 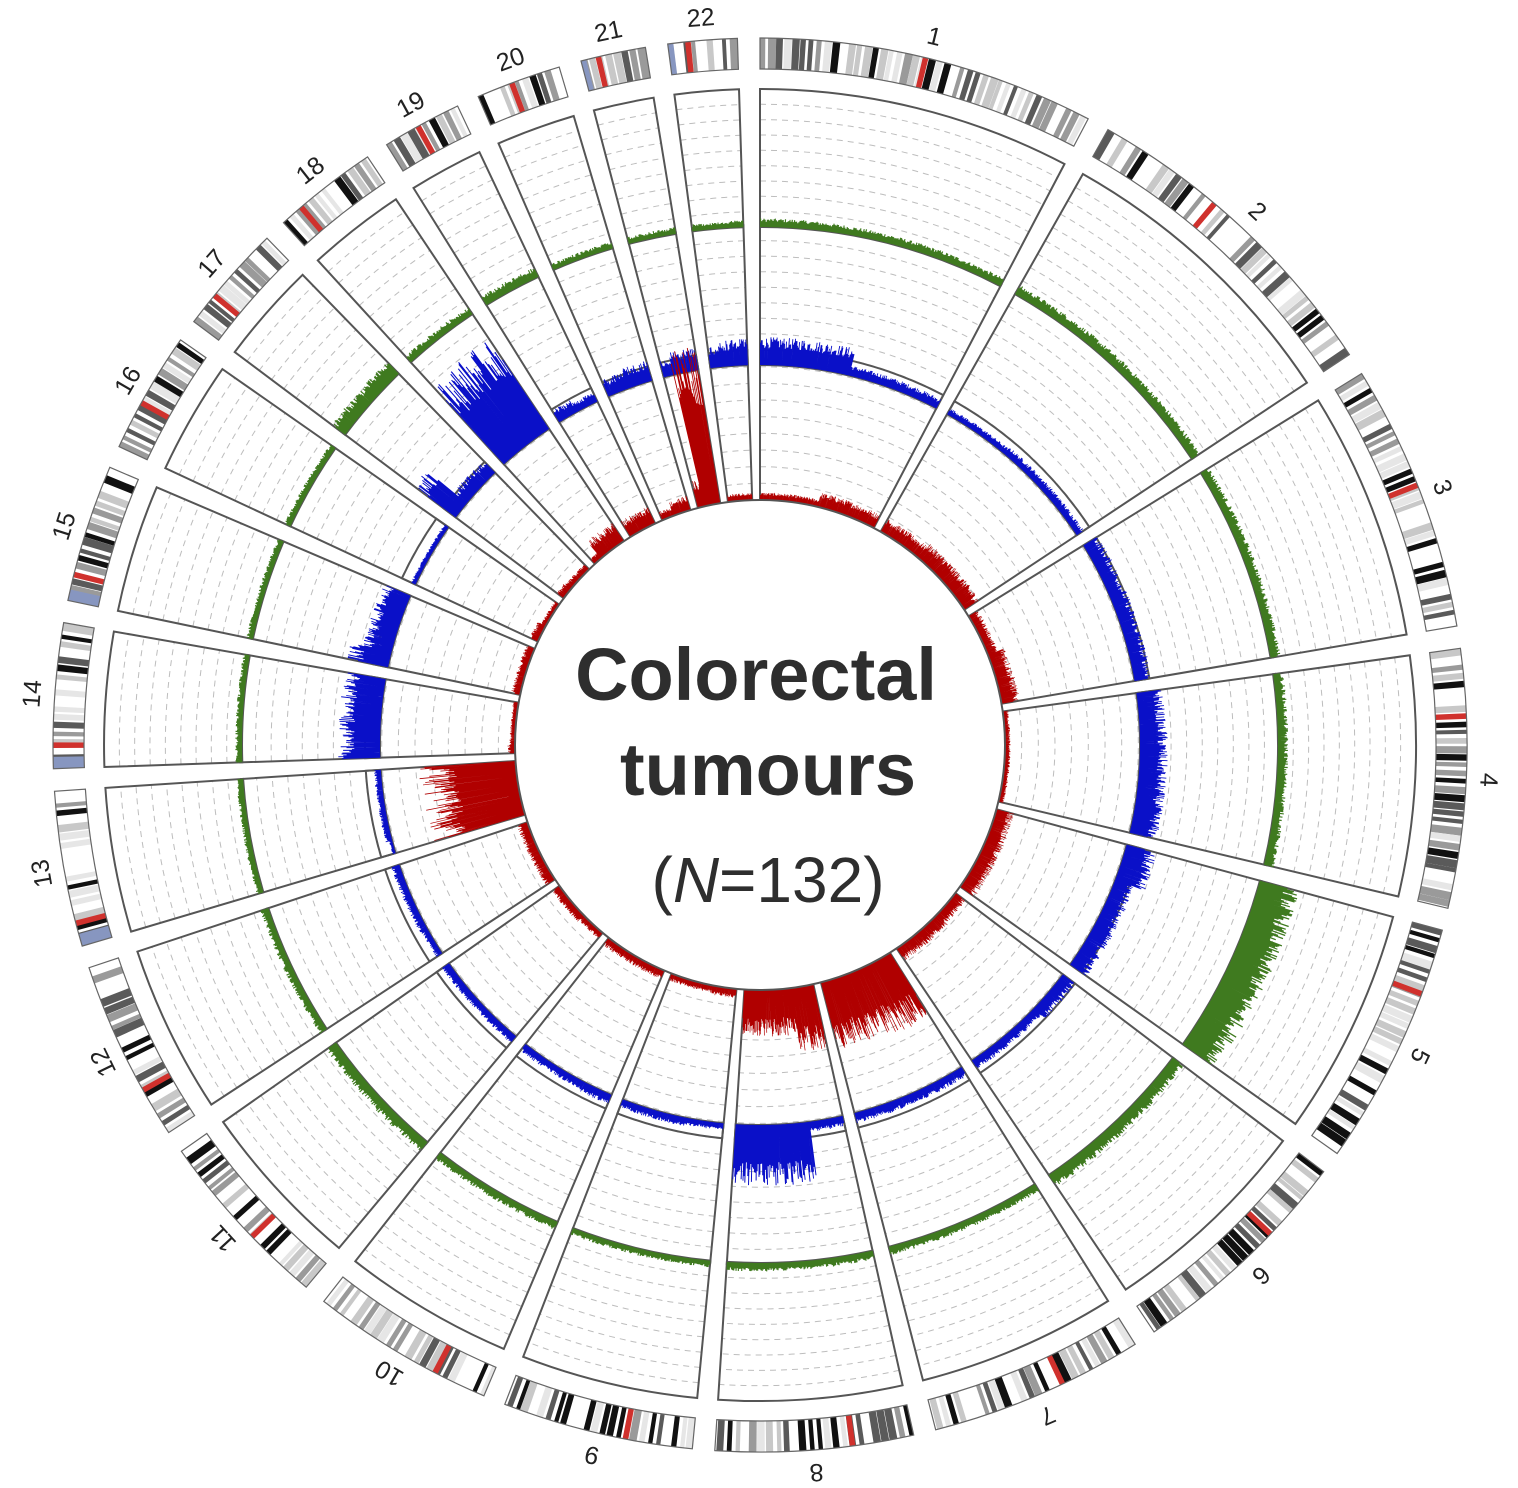 What do you see at coordinates (756, 674) in the screenshot?
I see `title-line-1: Colorectal` at bounding box center [756, 674].